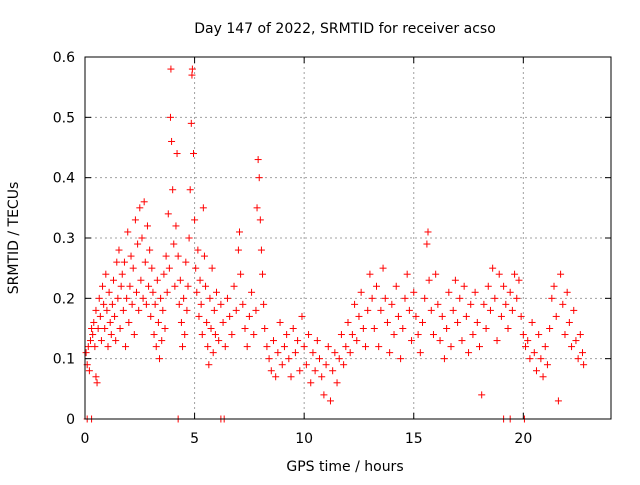 The image size is (640, 485). What do you see at coordinates (414, 439) in the screenshot?
I see `x-tick-label: 15` at bounding box center [414, 439].